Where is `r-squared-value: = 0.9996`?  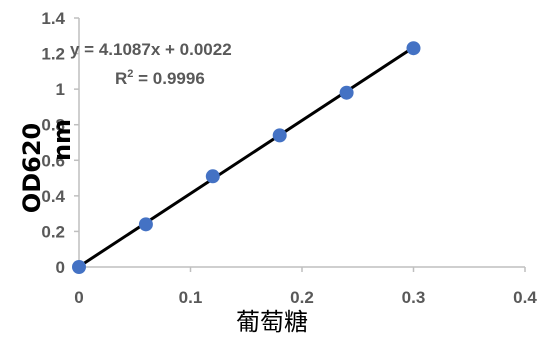
r-squared-value: = 0.9996 is located at coordinates (168, 78).